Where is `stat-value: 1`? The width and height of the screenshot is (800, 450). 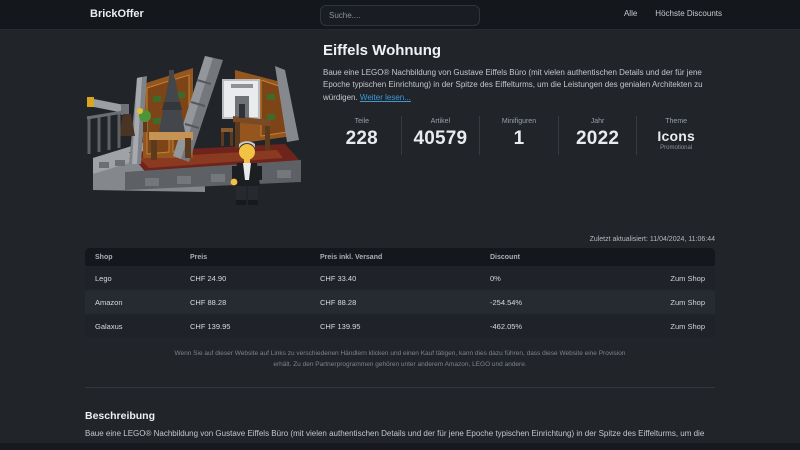
stat-value: 1 is located at coordinates (519, 139).